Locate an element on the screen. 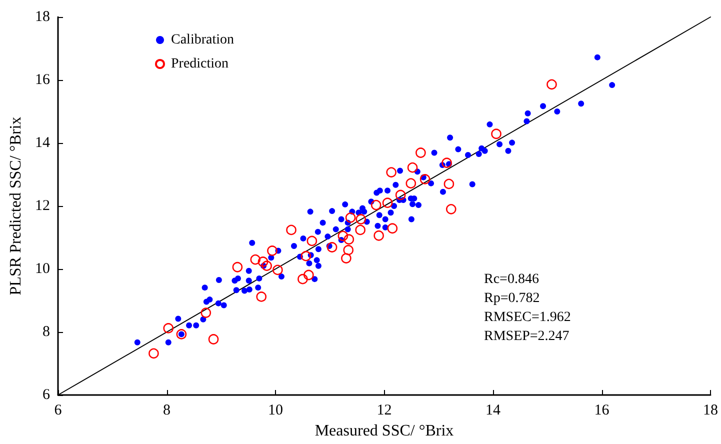 This screenshot has height=444, width=721. x-tick-label: 18 is located at coordinates (710, 410).